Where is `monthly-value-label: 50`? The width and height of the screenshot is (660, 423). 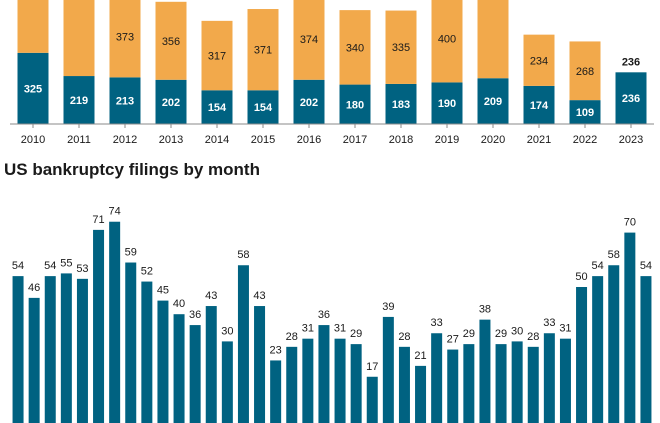 monthly-value-label: 50 is located at coordinates (581, 277).